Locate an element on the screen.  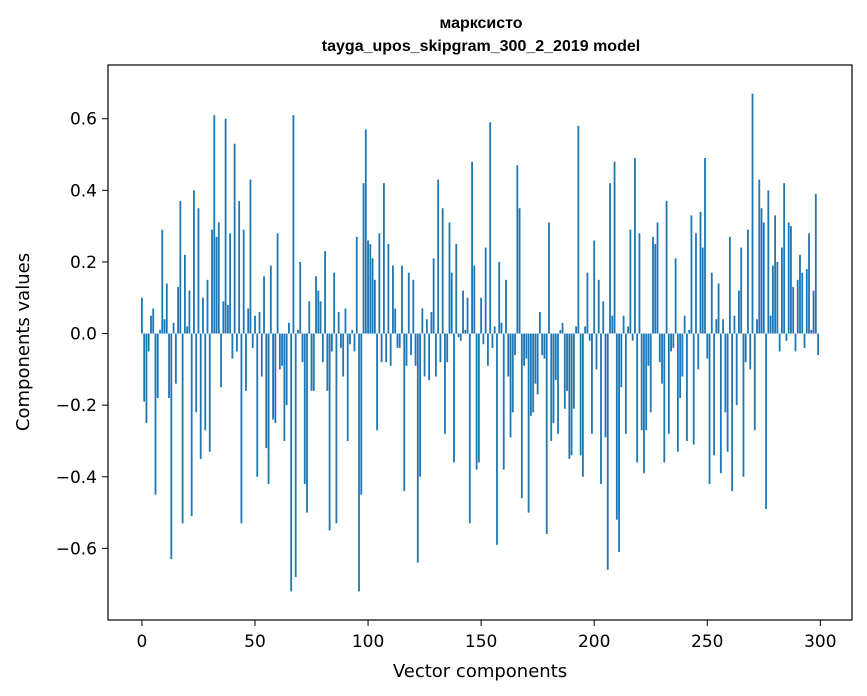
x-tick-label: 50 is located at coordinates (255, 642).